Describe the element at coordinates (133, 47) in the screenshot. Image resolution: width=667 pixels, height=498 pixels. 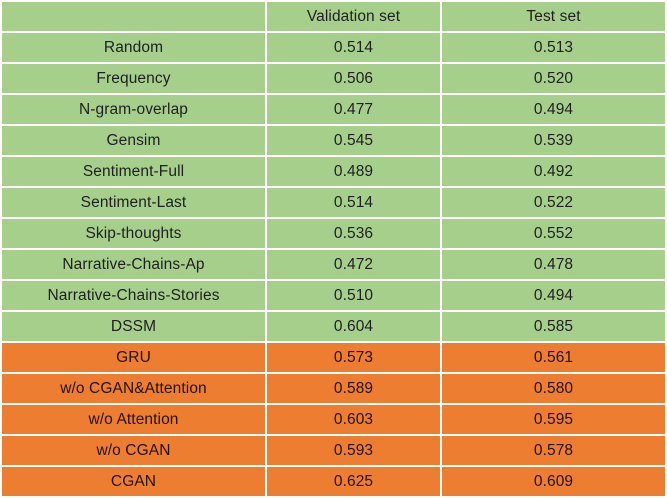
I see `row-label: Random` at that location.